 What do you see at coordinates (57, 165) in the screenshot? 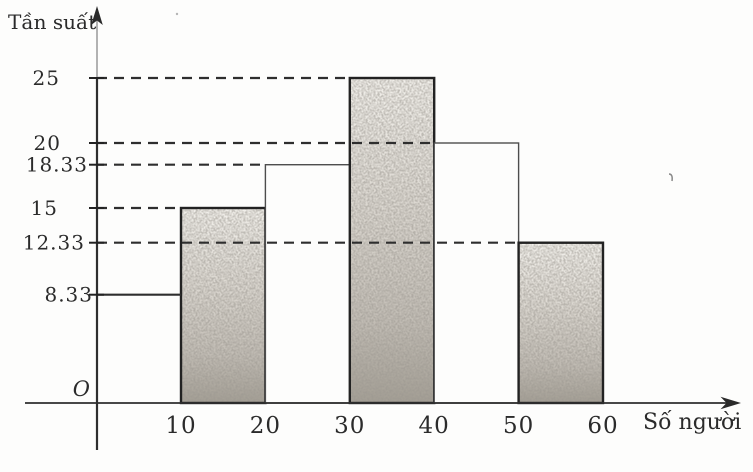
I see `y-tick-label-18.33: 18.33` at bounding box center [57, 165].